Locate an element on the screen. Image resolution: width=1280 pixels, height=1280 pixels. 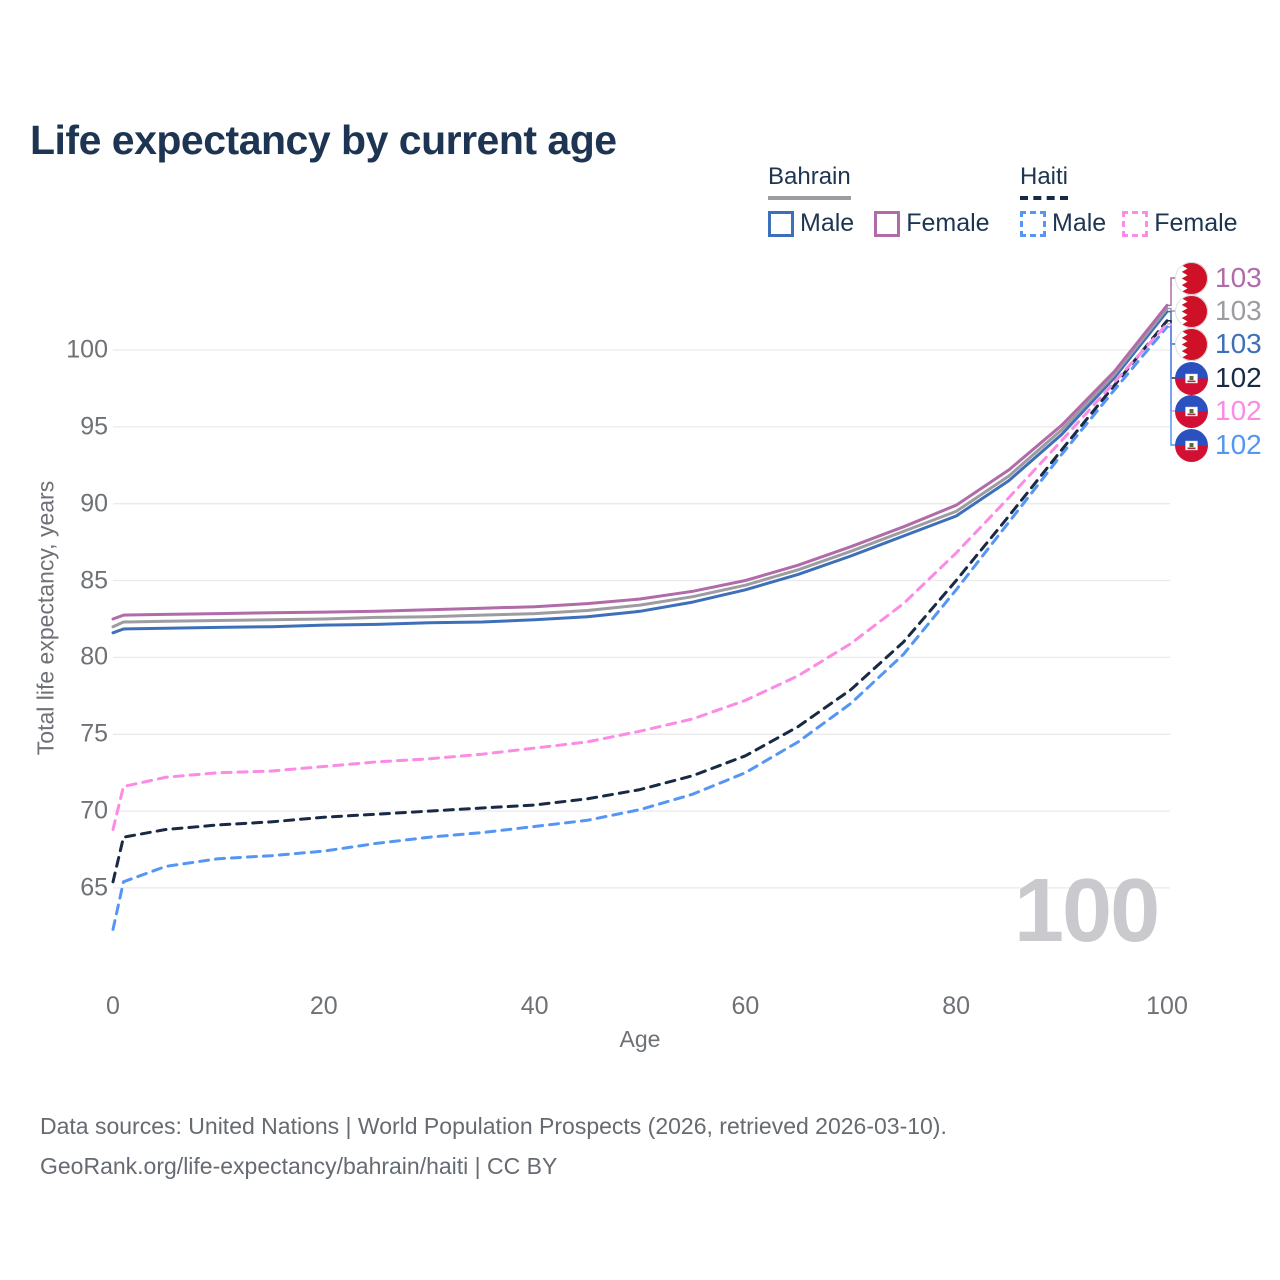
leader-line-bahrain-female is located at coordinates (1171, 292).